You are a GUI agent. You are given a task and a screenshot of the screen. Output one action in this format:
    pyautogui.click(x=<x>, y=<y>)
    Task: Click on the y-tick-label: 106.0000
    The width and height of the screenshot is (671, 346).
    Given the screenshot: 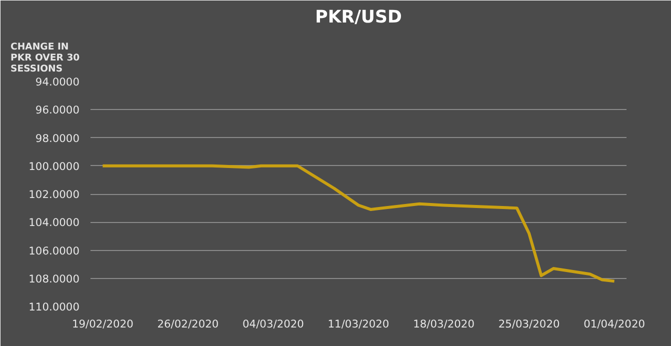 What is the action you would take?
    pyautogui.click(x=54, y=251)
    